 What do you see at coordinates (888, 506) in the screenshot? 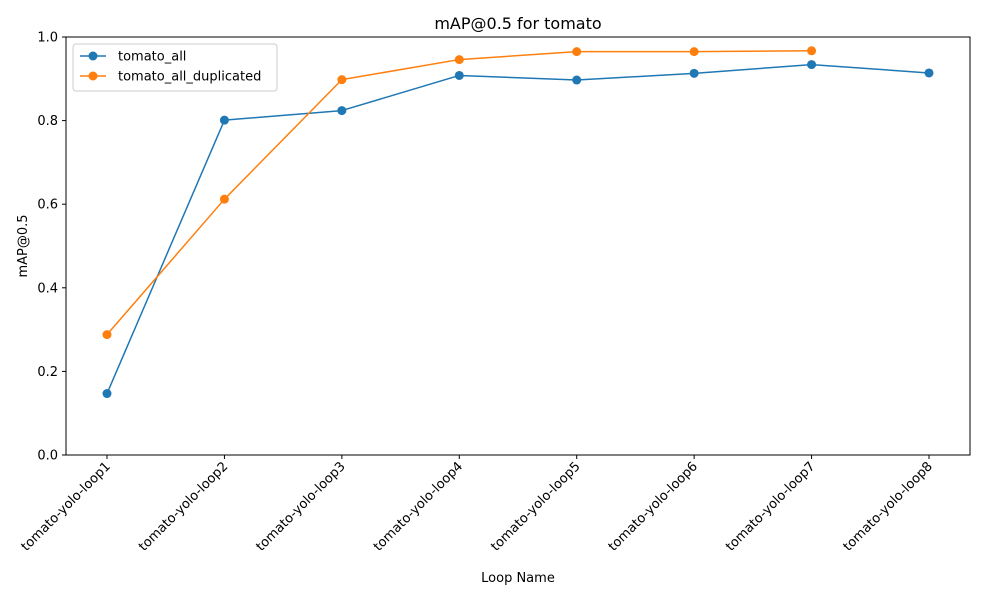
I see `x-tick-label: tomato-yolo-loop8` at bounding box center [888, 506].